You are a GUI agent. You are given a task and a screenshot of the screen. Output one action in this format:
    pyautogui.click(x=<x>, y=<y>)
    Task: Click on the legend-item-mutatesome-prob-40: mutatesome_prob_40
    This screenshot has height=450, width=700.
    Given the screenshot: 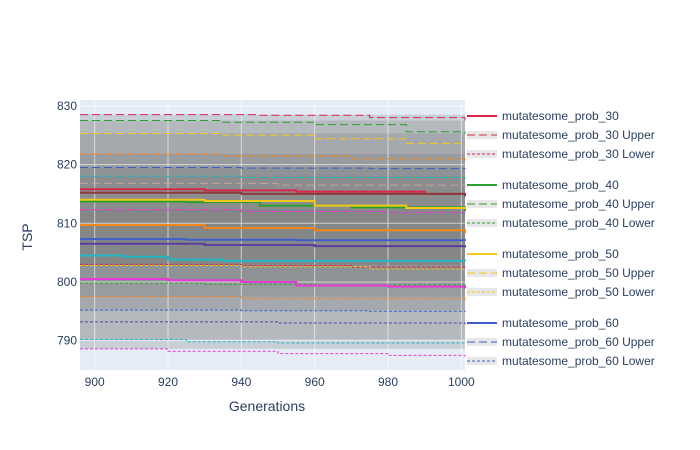 What is the action you would take?
    pyautogui.click(x=543, y=185)
    